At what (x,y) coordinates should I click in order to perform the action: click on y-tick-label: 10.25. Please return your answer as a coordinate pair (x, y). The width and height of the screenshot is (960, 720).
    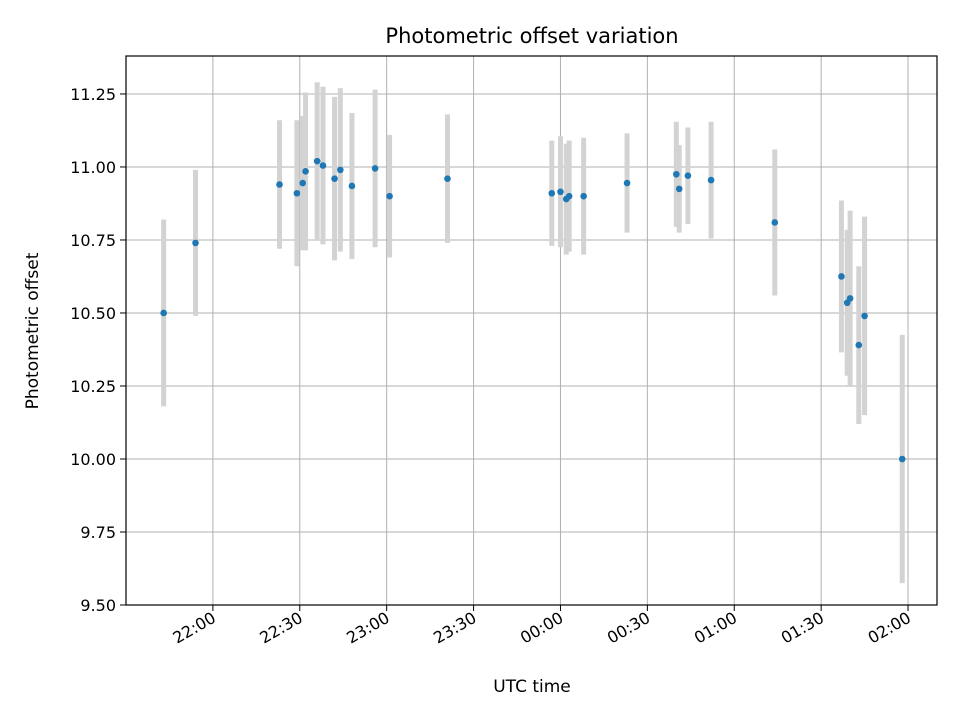
    Looking at the image, I should click on (93, 386).